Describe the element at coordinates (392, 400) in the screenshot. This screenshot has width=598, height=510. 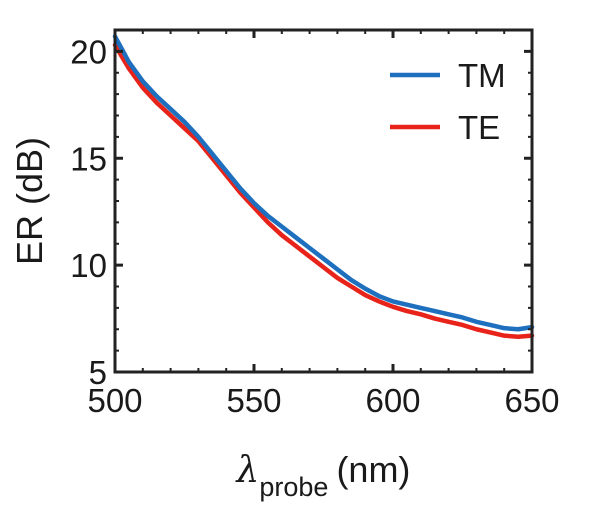
I see `x-tick-label: 600` at that location.